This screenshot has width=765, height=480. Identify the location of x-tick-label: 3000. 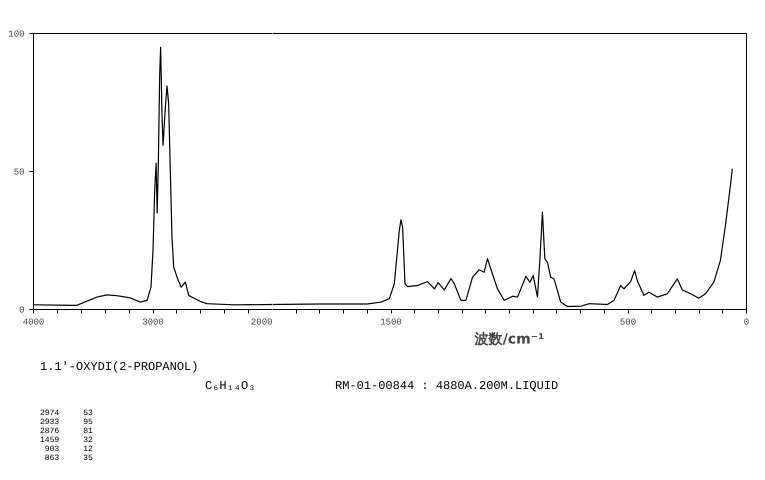
(153, 323).